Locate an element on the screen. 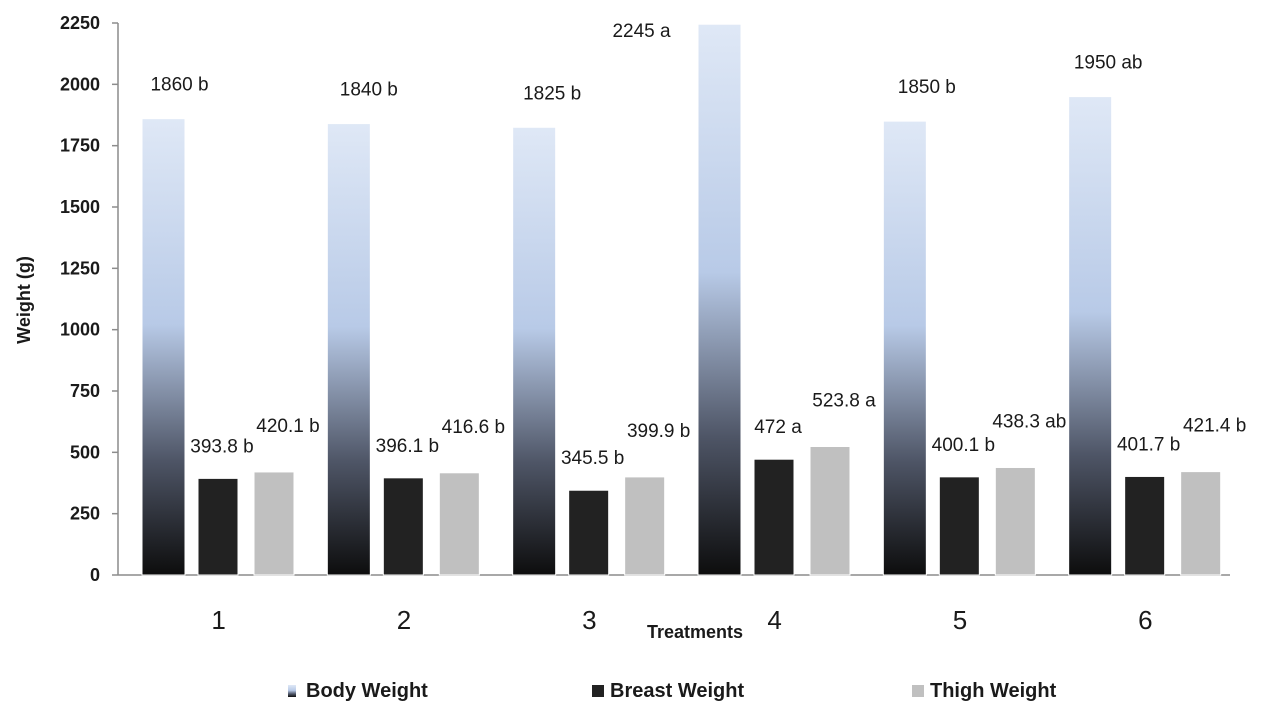  body-weight-label: 1825 b is located at coordinates (552, 93).